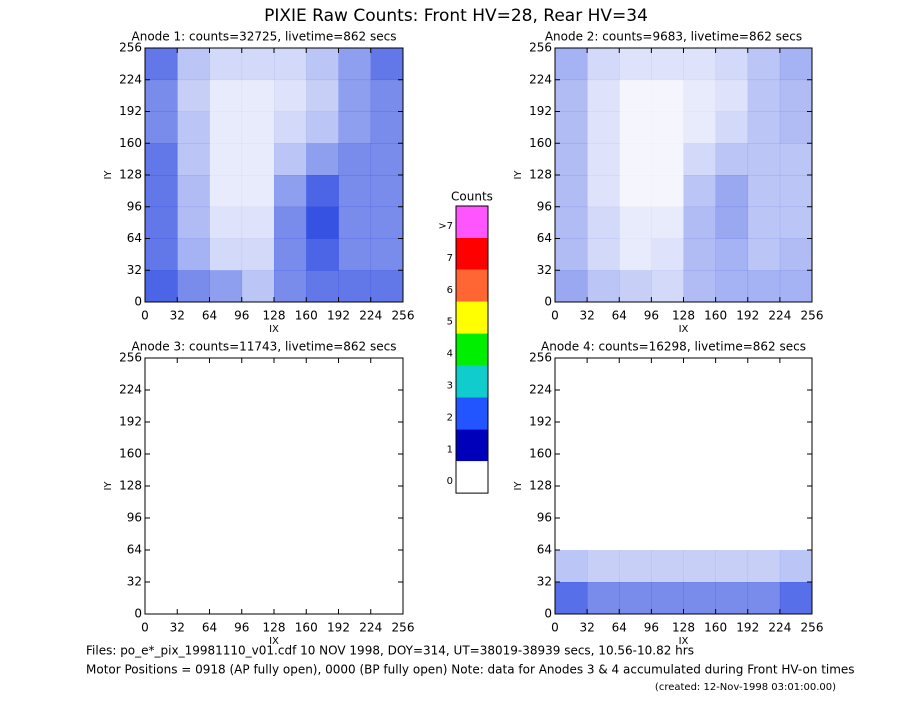 This screenshot has height=705, width=913. What do you see at coordinates (145, 316) in the screenshot?
I see `x-tick-label: 0` at bounding box center [145, 316].